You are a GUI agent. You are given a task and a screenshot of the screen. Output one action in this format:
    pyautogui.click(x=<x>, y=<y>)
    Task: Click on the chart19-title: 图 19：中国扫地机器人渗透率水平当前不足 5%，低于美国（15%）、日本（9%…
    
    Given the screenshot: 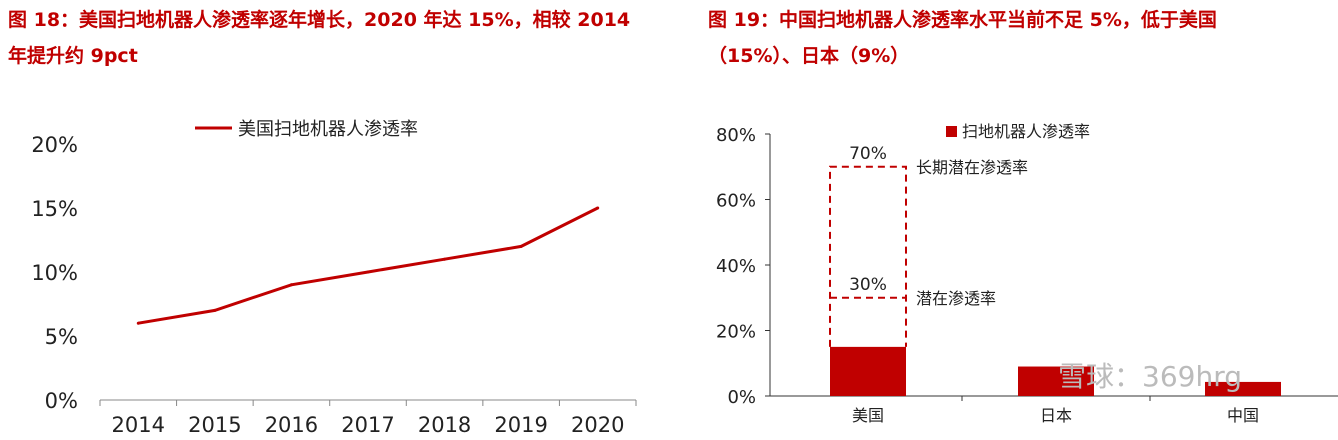 What is the action you would take?
    pyautogui.click(x=962, y=38)
    